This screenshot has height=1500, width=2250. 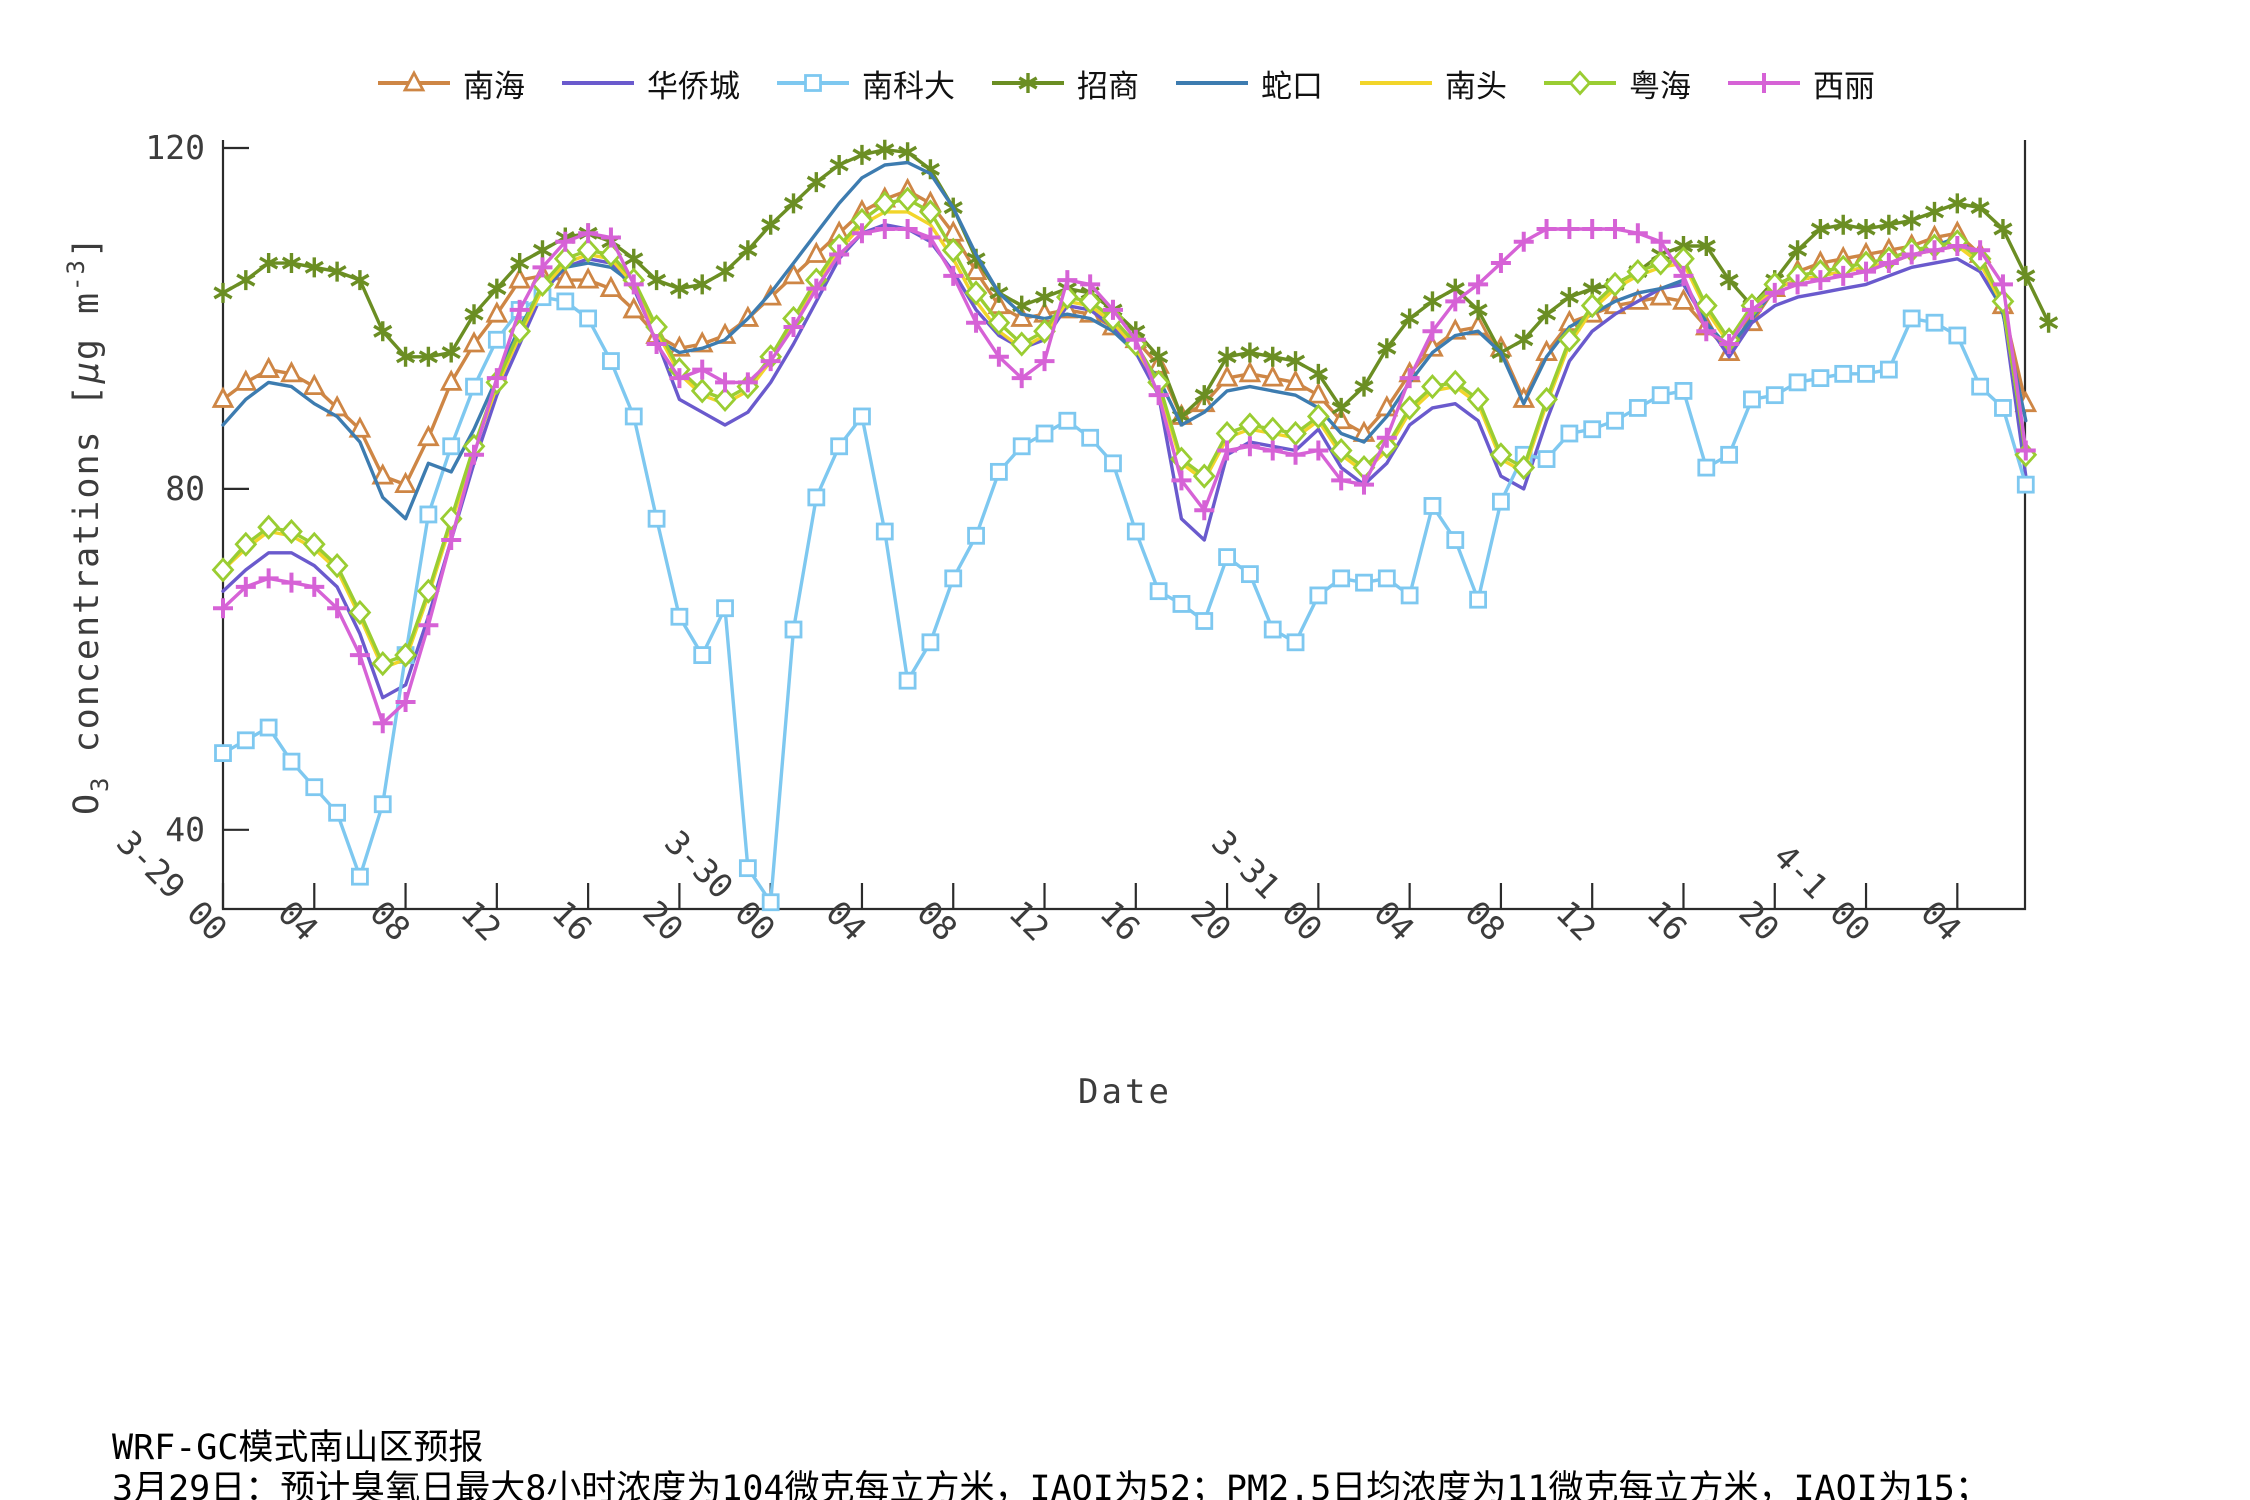 I want to click on legend-item: 蛇口, so click(x=1248, y=83).